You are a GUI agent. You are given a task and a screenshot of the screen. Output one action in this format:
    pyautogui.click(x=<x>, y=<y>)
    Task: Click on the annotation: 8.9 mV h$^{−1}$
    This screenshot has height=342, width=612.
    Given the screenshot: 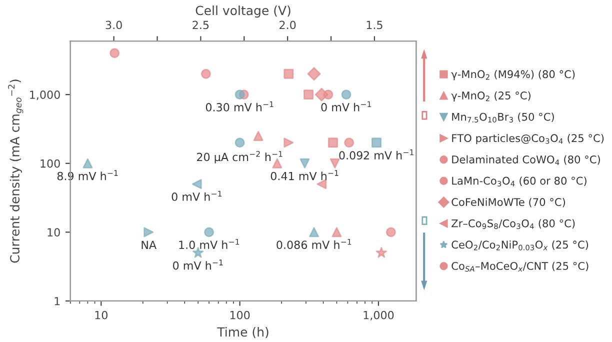 What is the action you would take?
    pyautogui.click(x=87, y=175)
    